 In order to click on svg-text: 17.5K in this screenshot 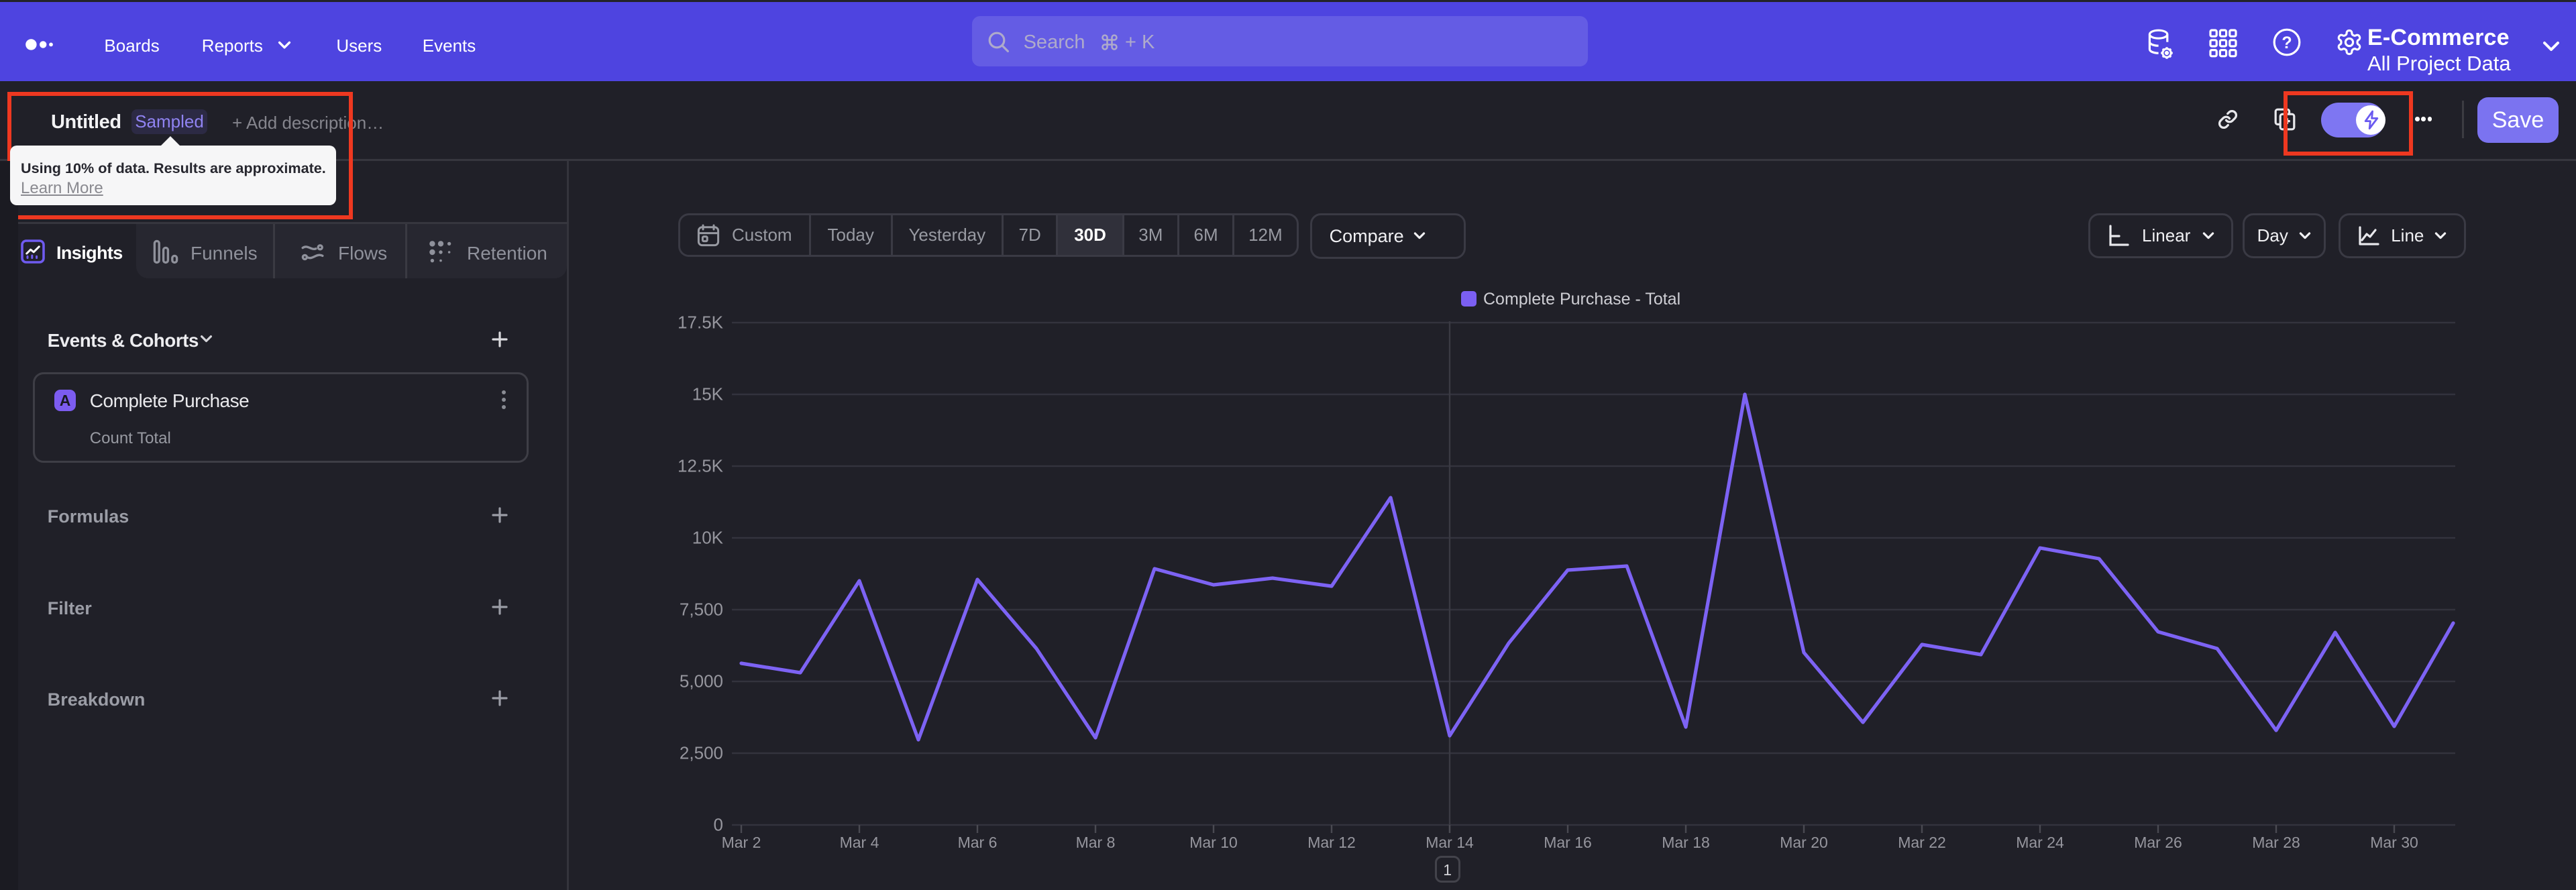, I will do `click(701, 322)`.